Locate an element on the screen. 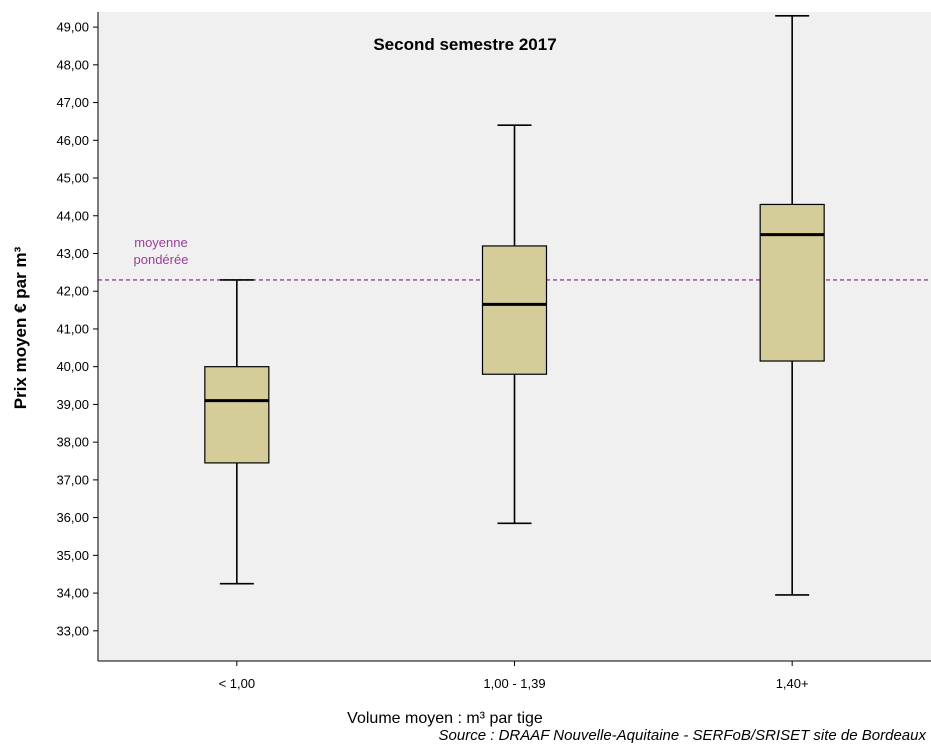  y-tick-label: 48,00 is located at coordinates (72, 64).